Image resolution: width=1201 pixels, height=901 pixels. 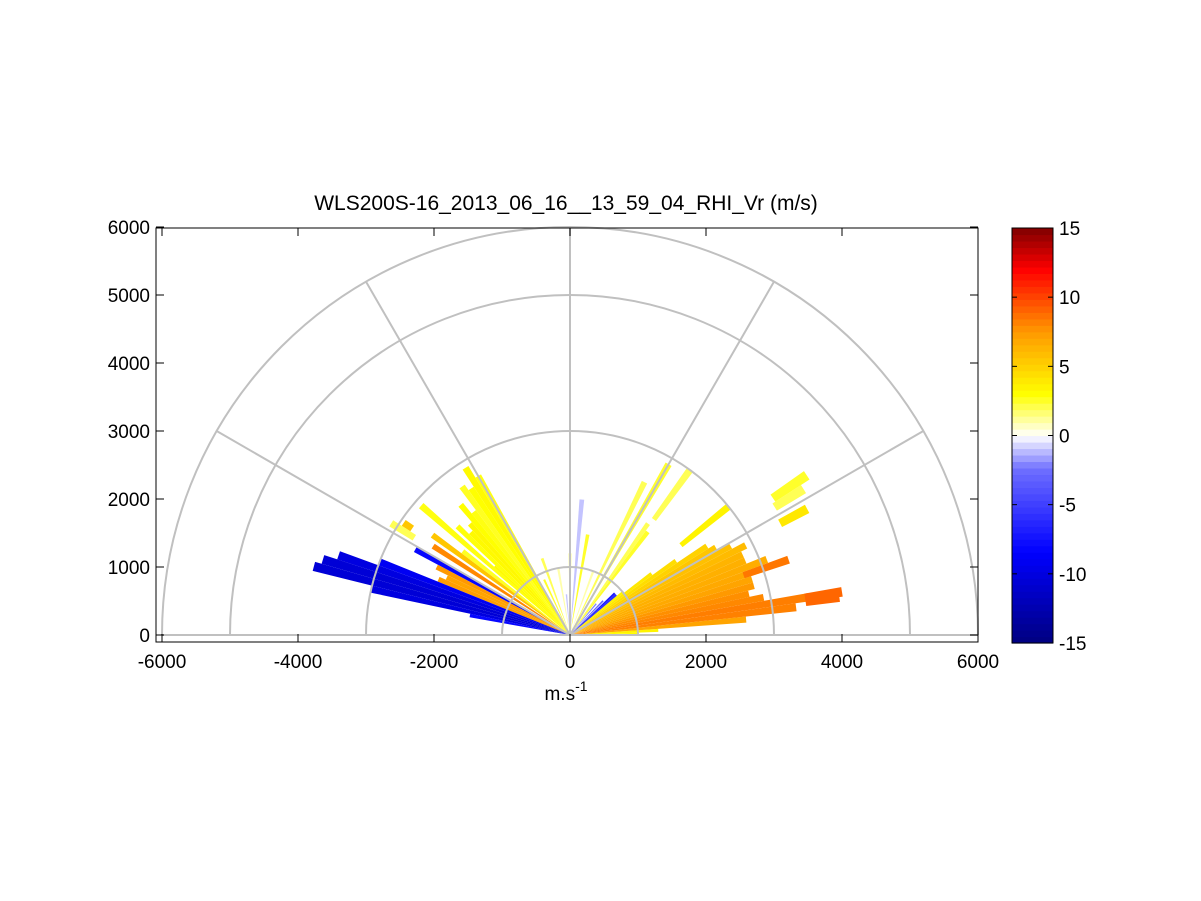 What do you see at coordinates (129, 432) in the screenshot?
I see `y-tick-label: 3000` at bounding box center [129, 432].